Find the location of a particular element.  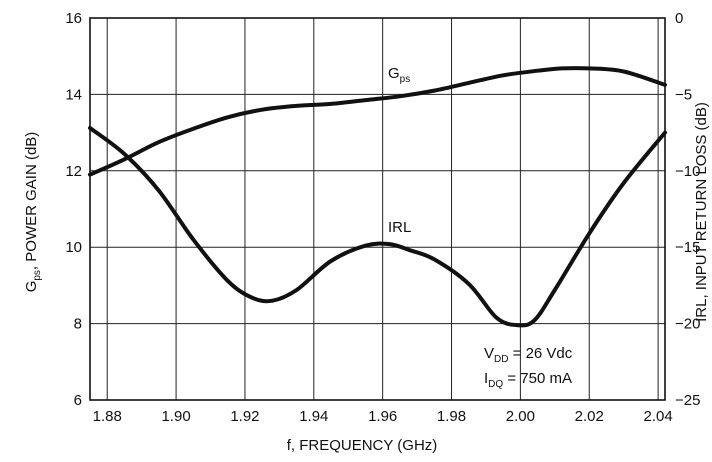

y-left-tick-label: 8 is located at coordinates (78, 324).